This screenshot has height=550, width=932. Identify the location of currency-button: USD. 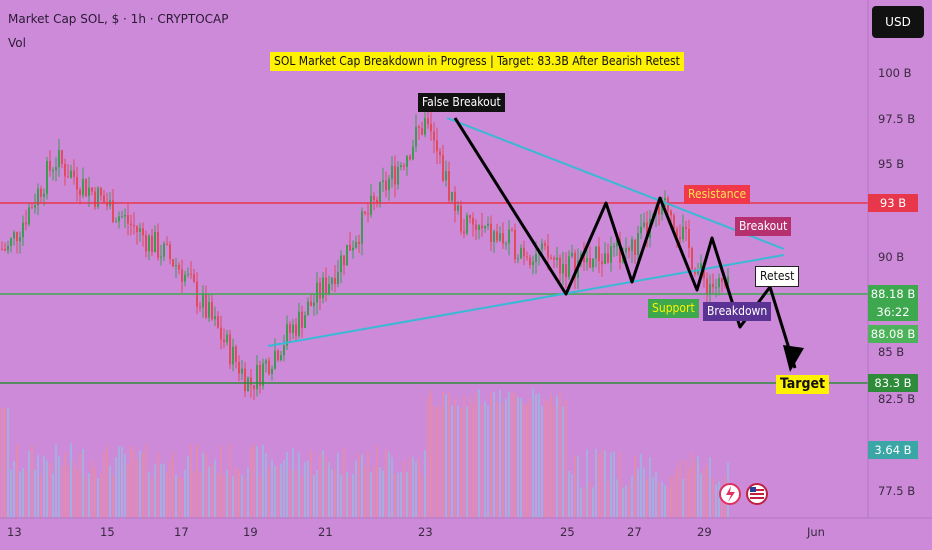
(898, 22).